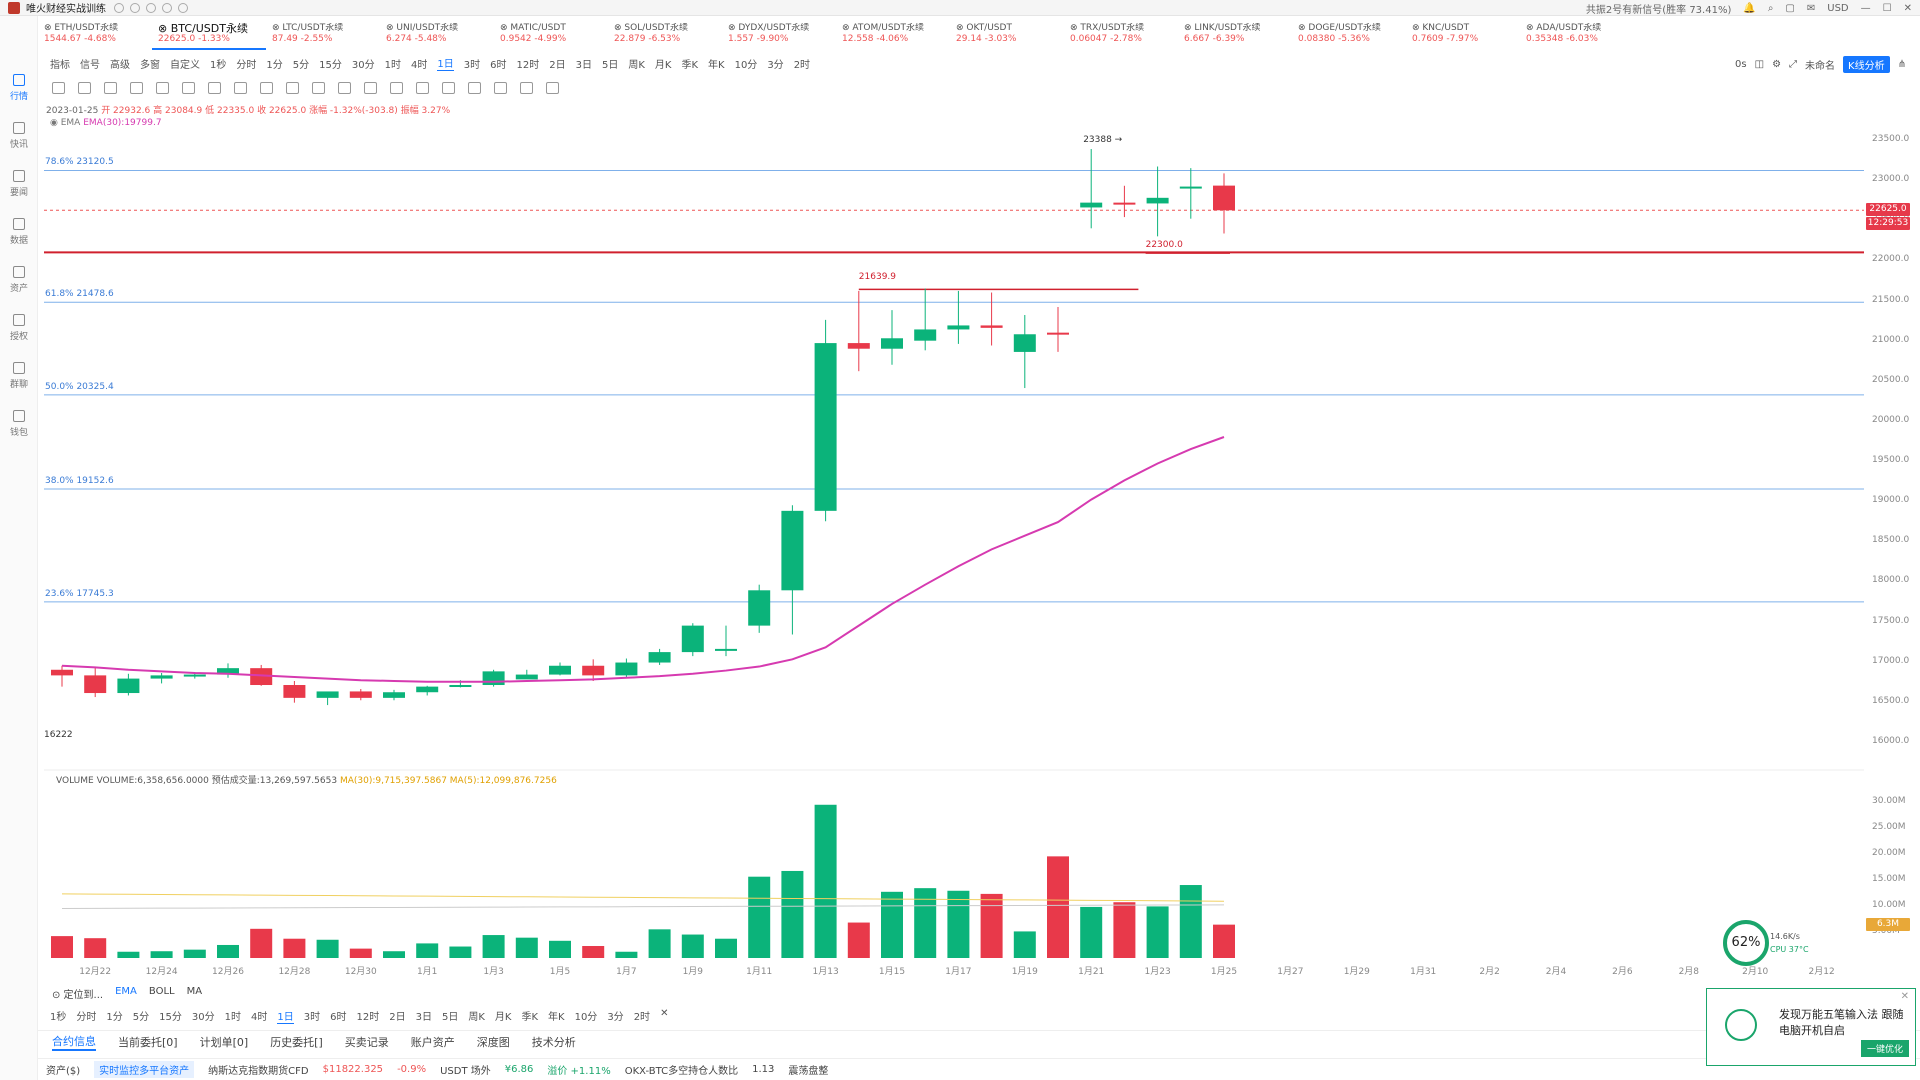 Image resolution: width=1920 pixels, height=1080 pixels. Describe the element at coordinates (370, 88) in the screenshot. I see `pencil-icon` at that location.